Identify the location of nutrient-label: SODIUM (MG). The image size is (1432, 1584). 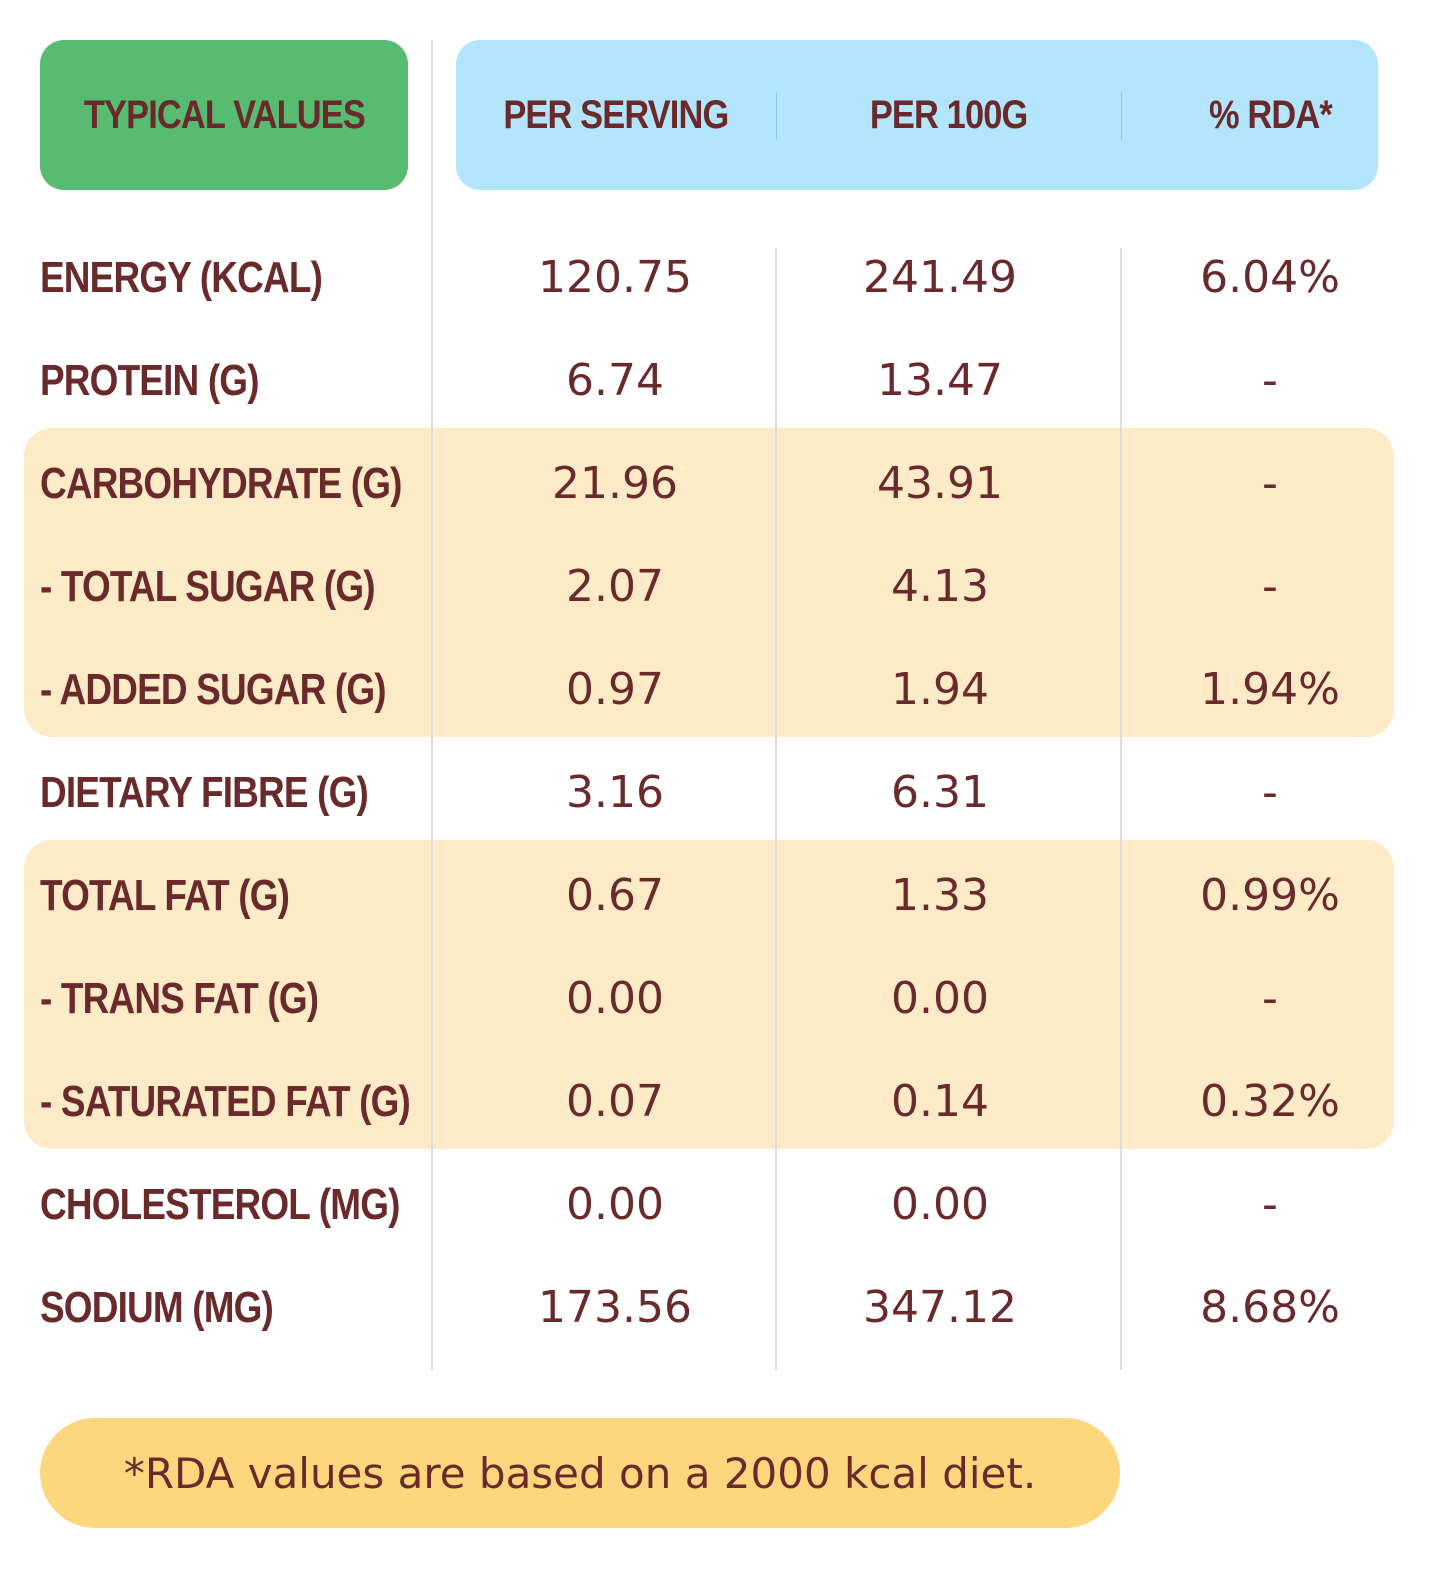
(157, 1307).